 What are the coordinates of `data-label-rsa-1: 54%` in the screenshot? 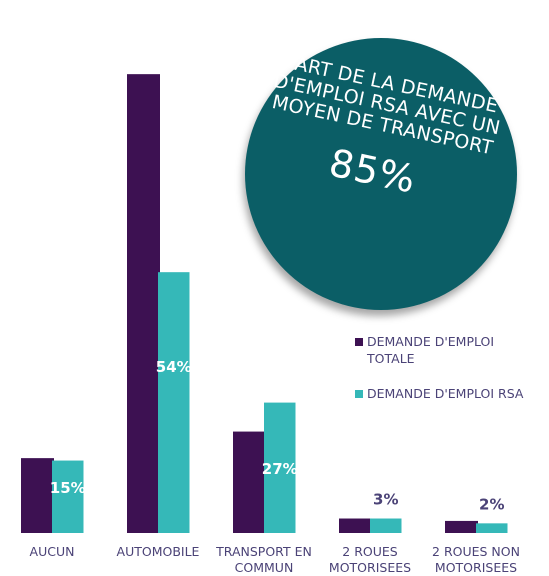 It's located at (174, 367).